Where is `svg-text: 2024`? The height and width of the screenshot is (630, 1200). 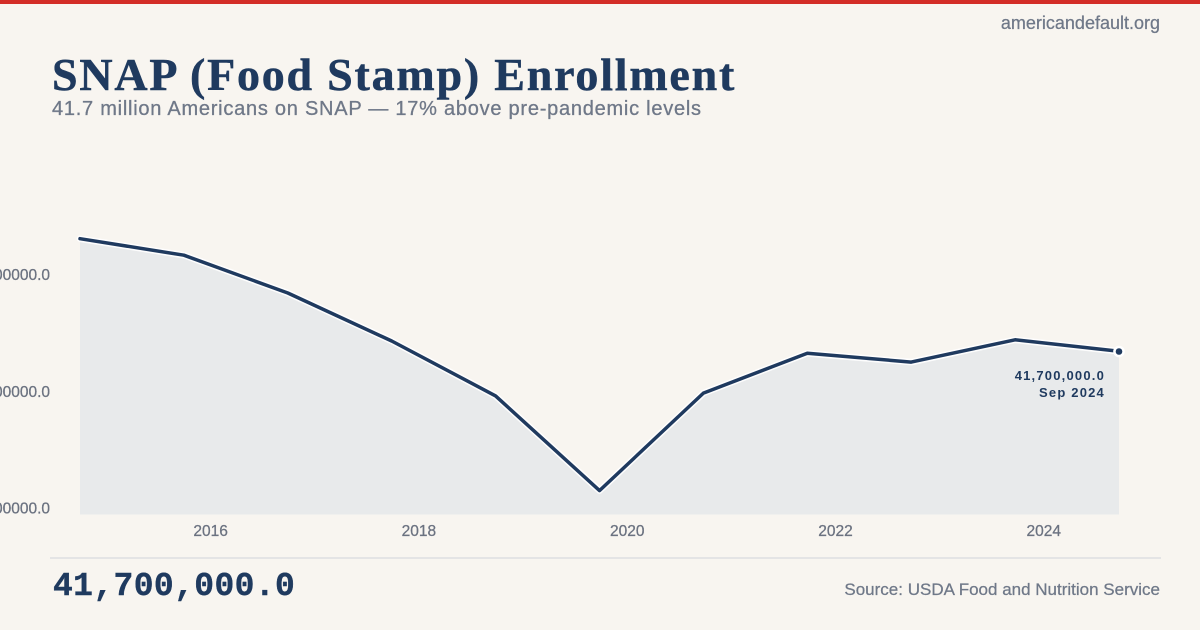
svg-text: 2024 is located at coordinates (1044, 531).